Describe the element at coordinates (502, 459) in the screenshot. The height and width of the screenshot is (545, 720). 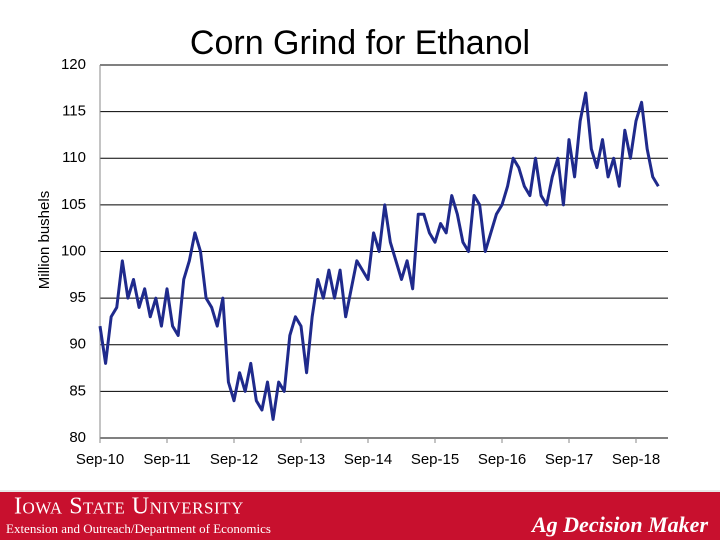
I see `x-tick-label: Sep-16` at that location.